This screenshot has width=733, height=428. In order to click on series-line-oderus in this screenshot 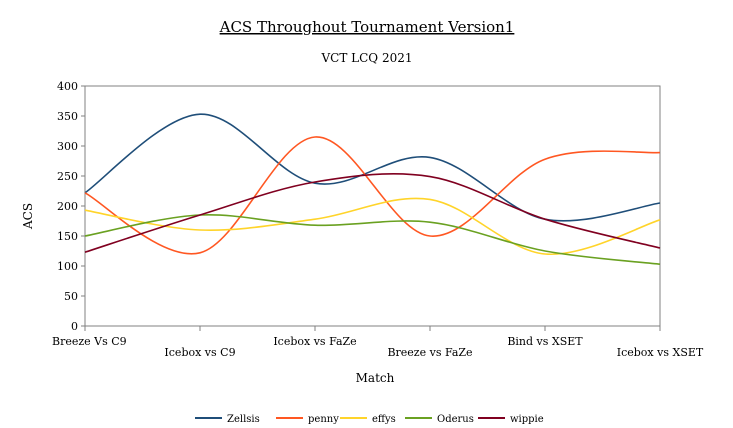, I will do `click(372, 239)`.